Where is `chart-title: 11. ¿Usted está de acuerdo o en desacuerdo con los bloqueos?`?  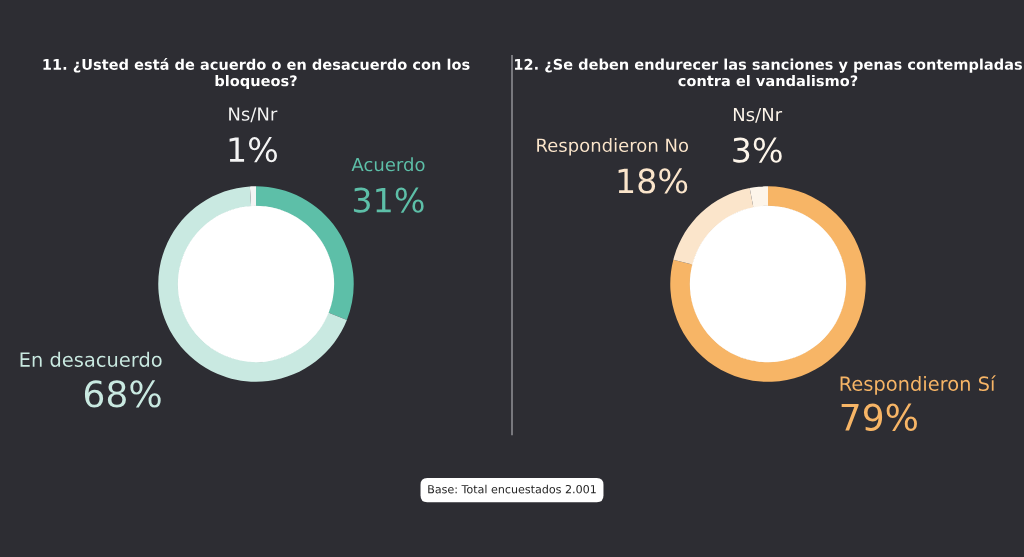 chart-title: 11. ¿Usted está de acuerdo o en desacuerdo con los bloqueos? is located at coordinates (256, 74).